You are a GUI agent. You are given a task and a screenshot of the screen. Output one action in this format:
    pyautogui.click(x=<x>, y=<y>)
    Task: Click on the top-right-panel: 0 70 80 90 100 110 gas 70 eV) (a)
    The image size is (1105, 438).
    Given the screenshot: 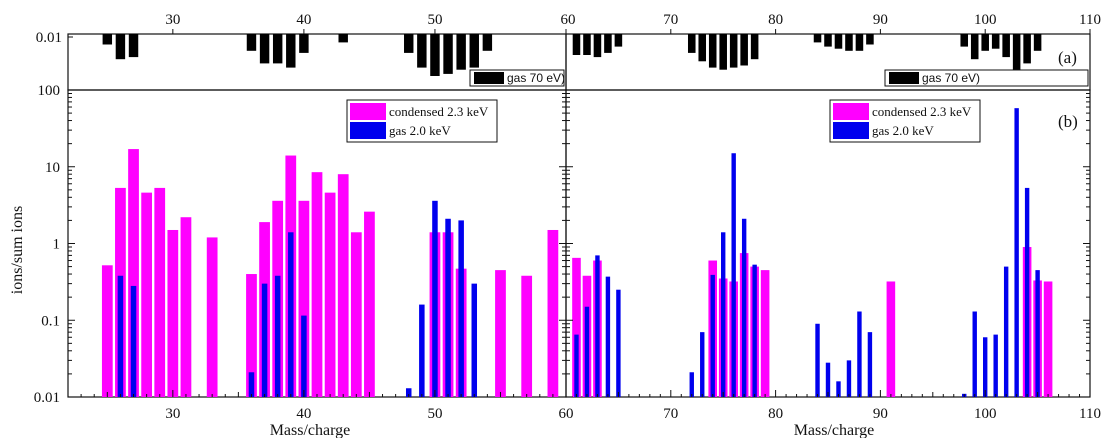 What is the action you would take?
    pyautogui.click(x=833, y=51)
    